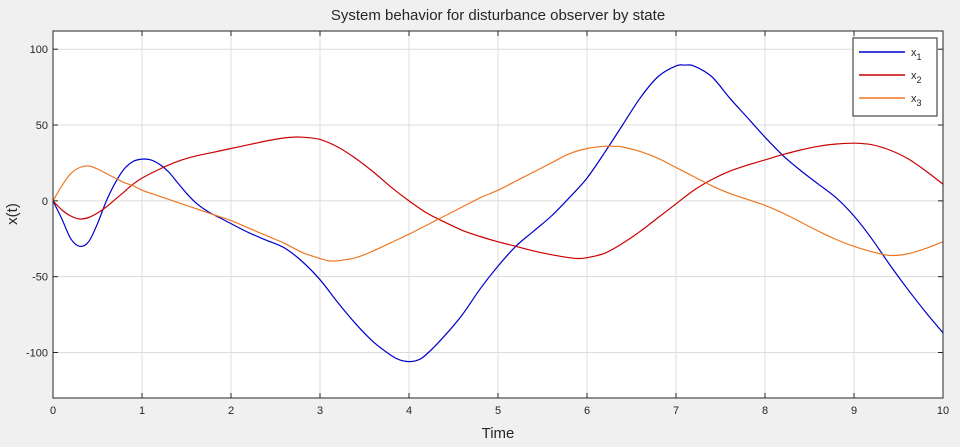  Describe the element at coordinates (53, 411) in the screenshot. I see `x-tick-label: 0` at that location.